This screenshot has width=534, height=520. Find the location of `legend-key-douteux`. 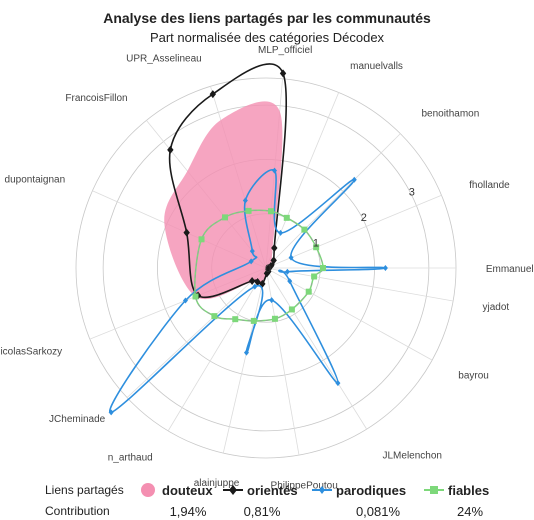

legend-key-douteux is located at coordinates (148, 490).